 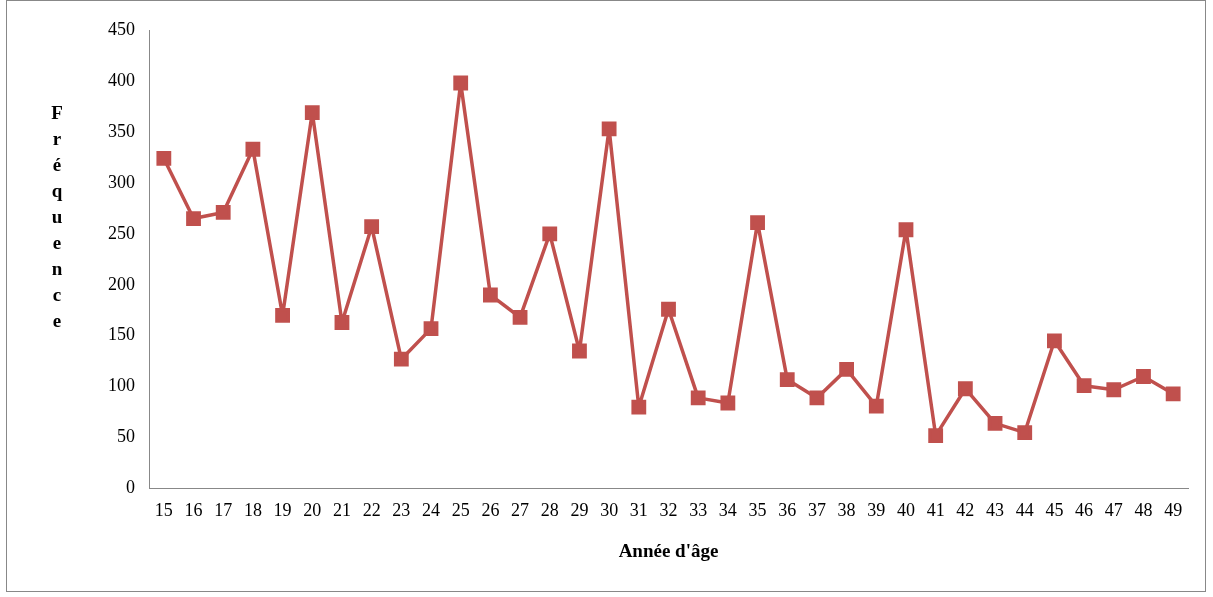 I want to click on x-tick-label: 20, so click(x=312, y=510).